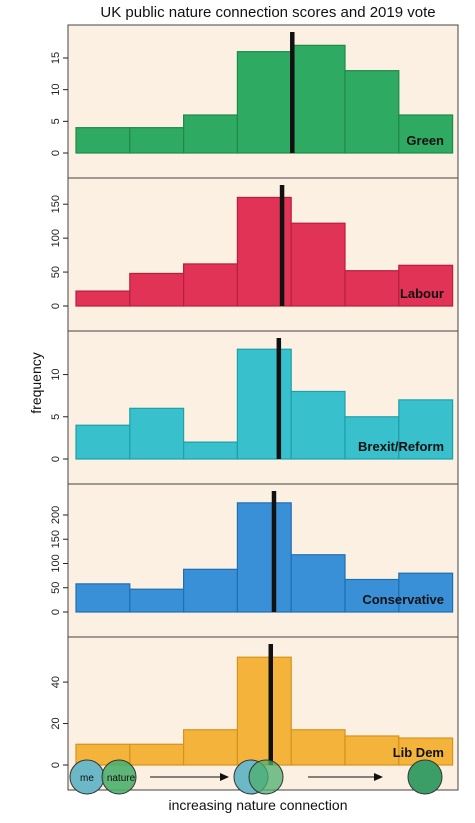 The height and width of the screenshot is (823, 475). Describe the element at coordinates (121, 778) in the screenshot. I see `nature-label: nature` at that location.